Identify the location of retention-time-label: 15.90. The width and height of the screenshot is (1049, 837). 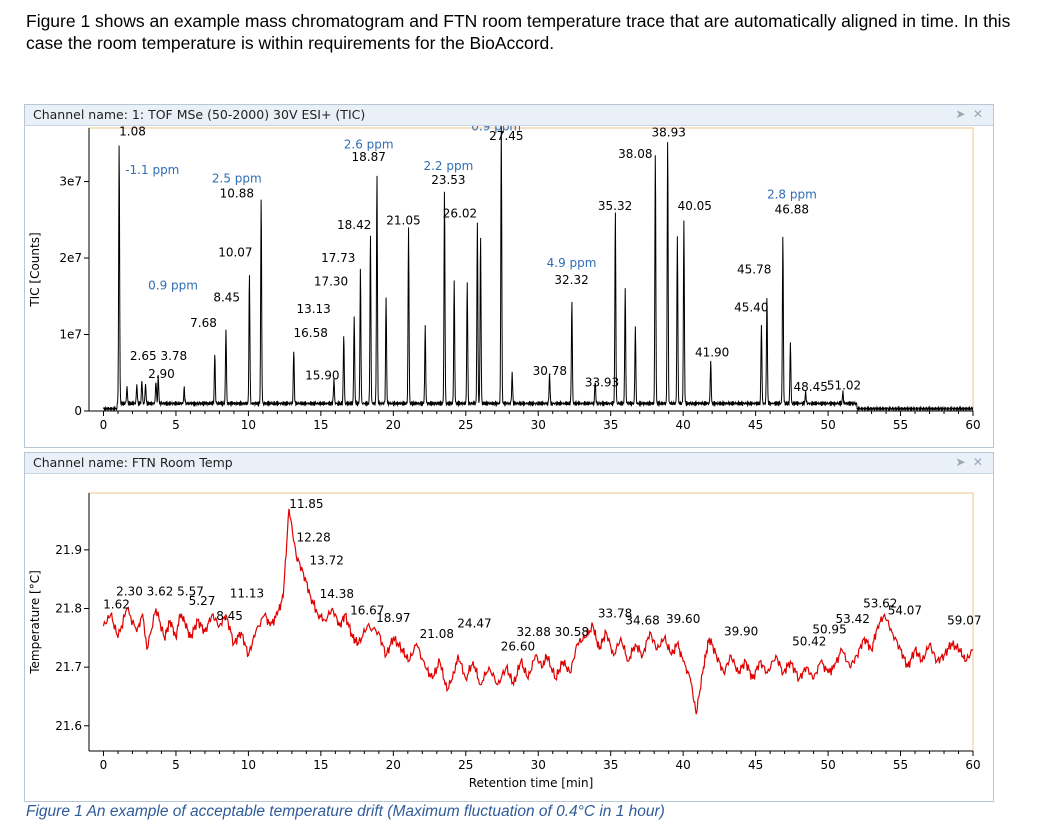
(322, 376).